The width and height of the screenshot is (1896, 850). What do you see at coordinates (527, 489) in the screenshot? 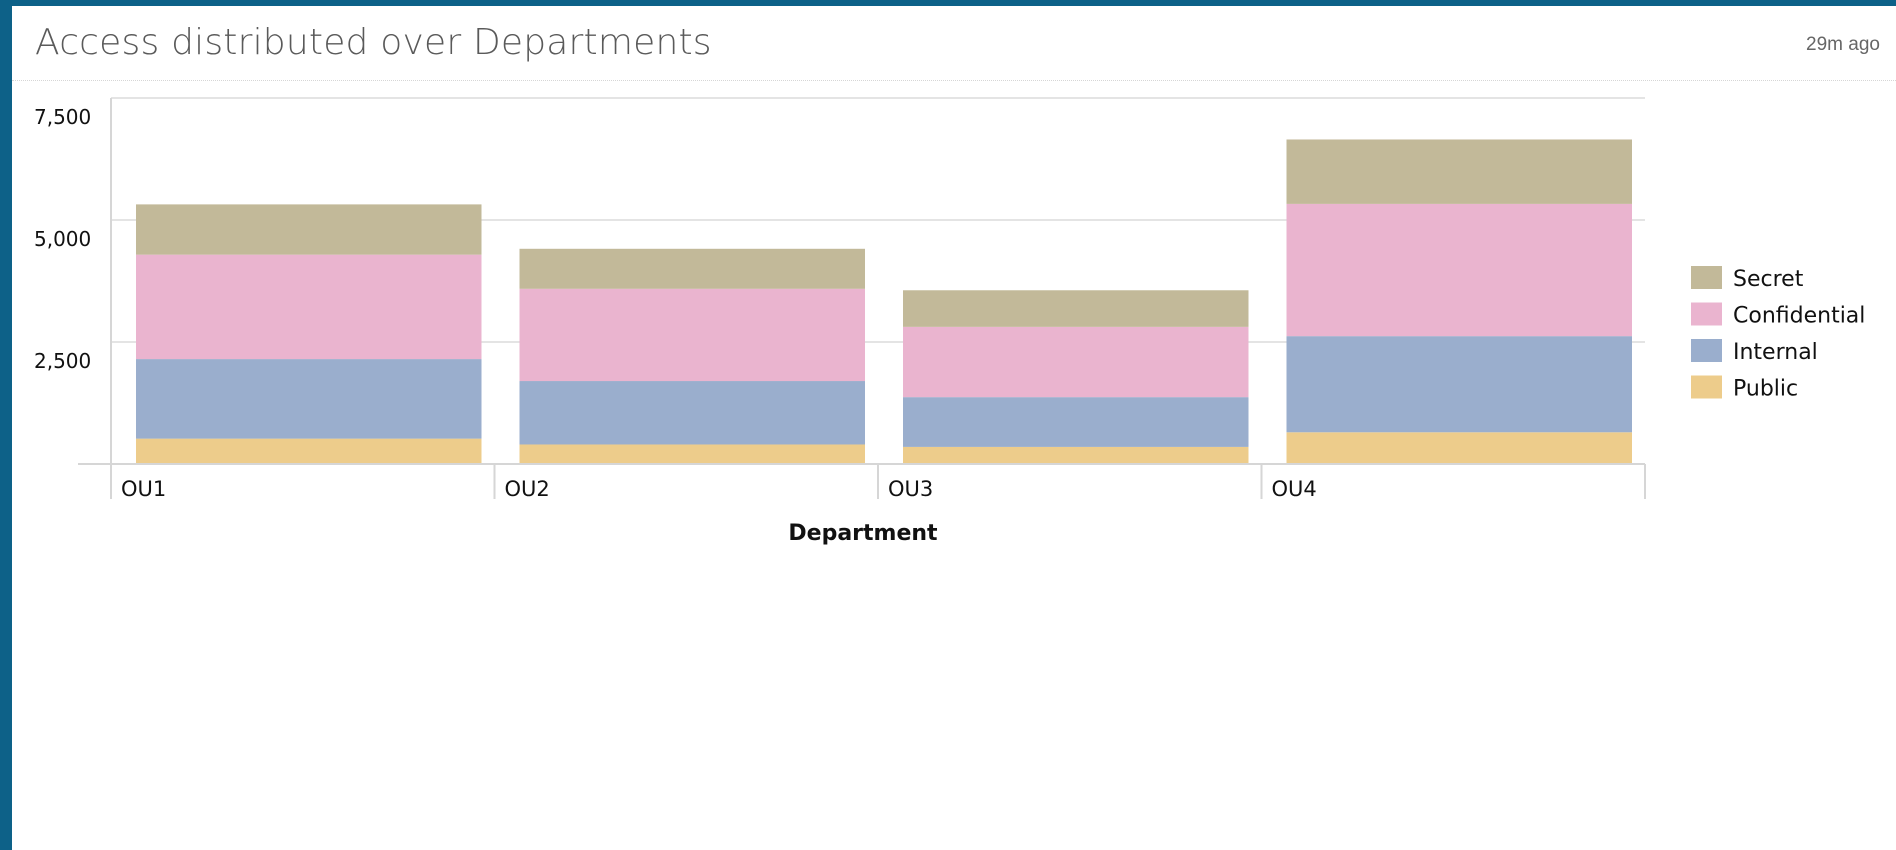
I see `x-tick-label: OU2` at bounding box center [527, 489].